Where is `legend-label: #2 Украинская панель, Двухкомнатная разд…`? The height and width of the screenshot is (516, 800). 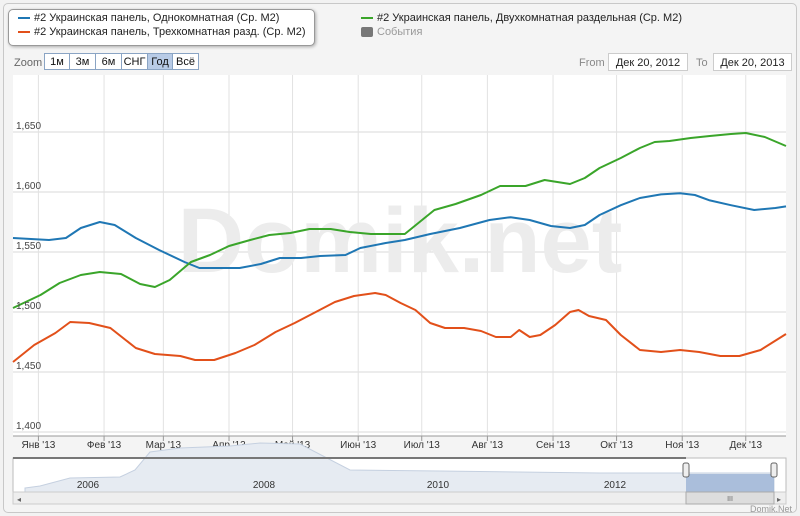
legend-label: #2 Украинская панель, Двухкомнатная разд… is located at coordinates (529, 18).